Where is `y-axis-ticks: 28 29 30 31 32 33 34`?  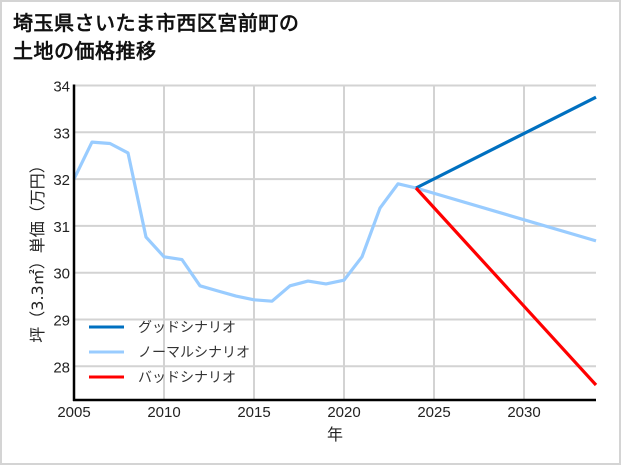 y-axis-ticks: 28 29 30 31 32 33 34 is located at coordinates (61, 228).